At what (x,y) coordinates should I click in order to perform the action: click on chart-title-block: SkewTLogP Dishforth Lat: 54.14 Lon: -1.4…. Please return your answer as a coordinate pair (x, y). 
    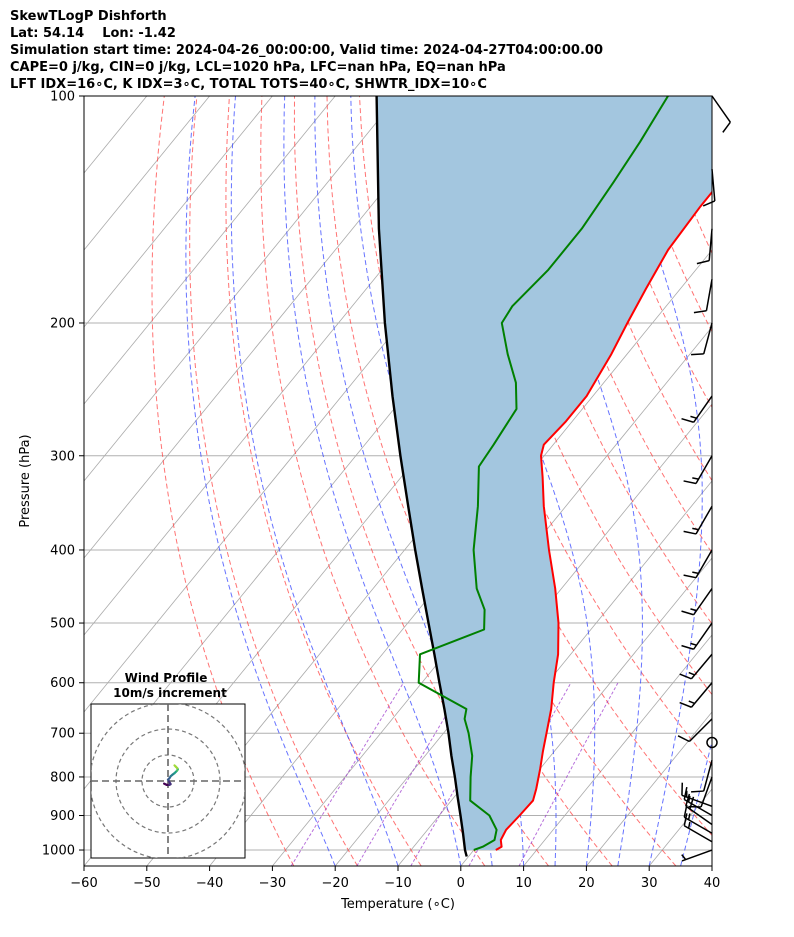
    Looking at the image, I should click on (306, 50).